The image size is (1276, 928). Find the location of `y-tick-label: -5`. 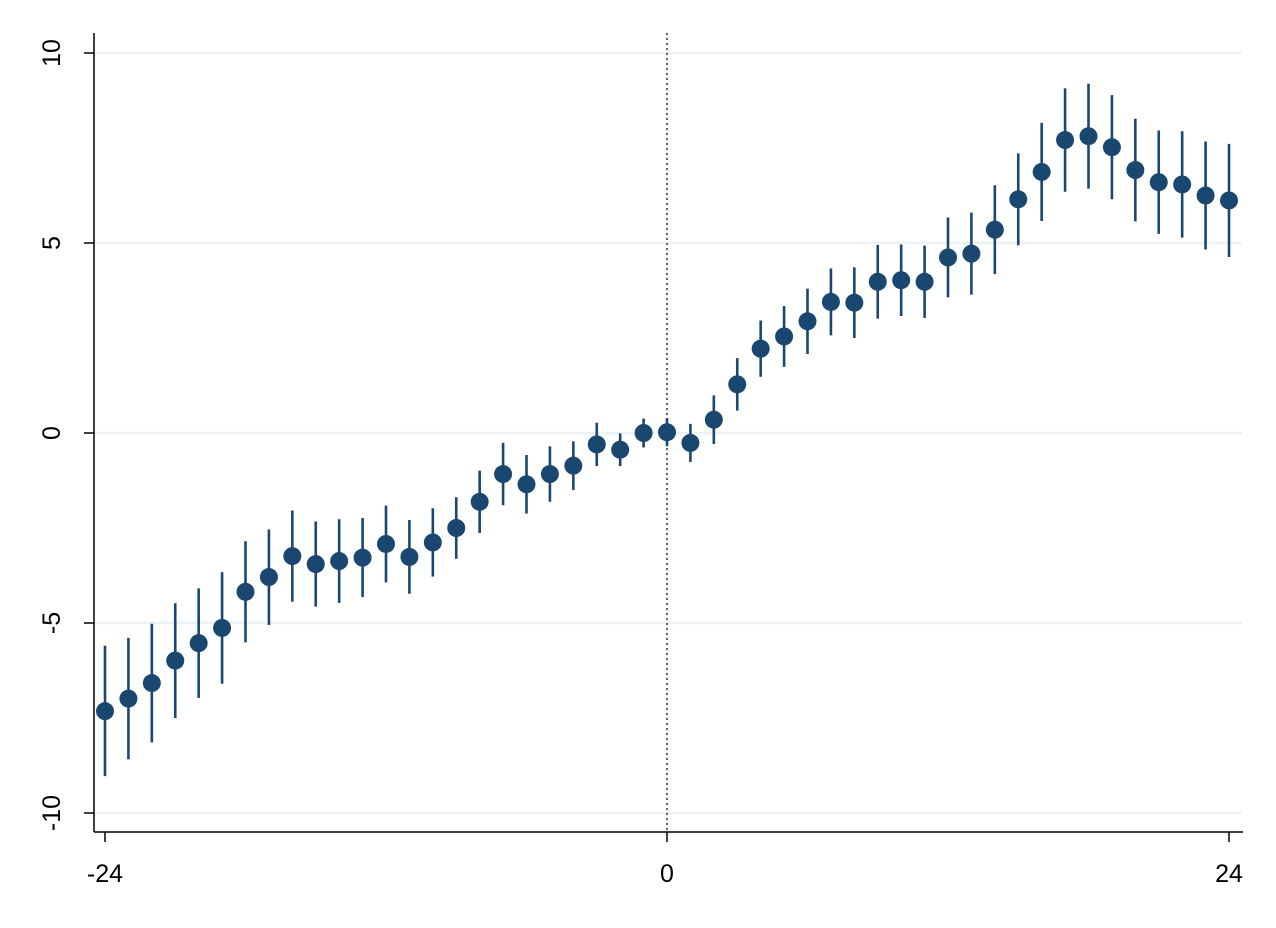

y-tick-label: -5 is located at coordinates (52, 623).